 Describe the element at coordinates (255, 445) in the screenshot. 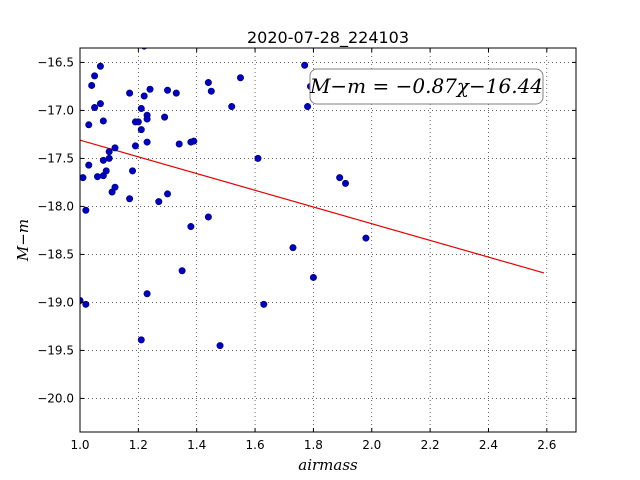

I see `x-tick-label: 1.6` at that location.